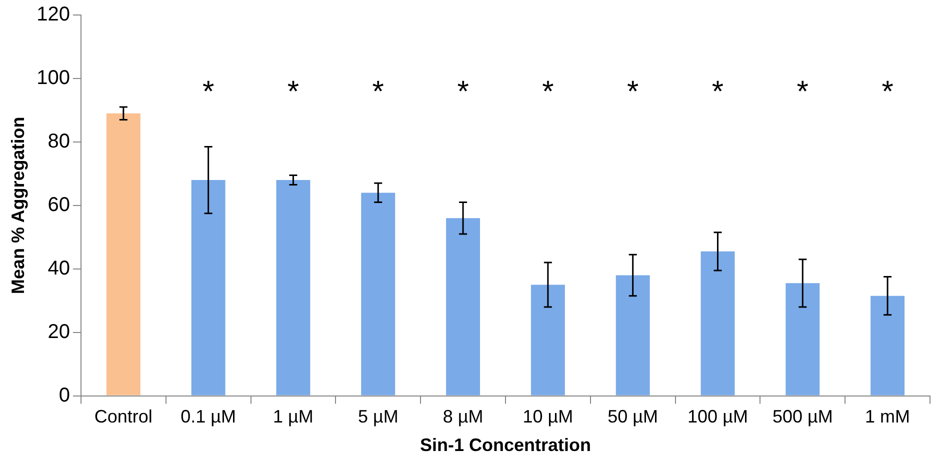 Image resolution: width=936 pixels, height=465 pixels. What do you see at coordinates (293, 416) in the screenshot?
I see `x-tick-label: 1 µM` at bounding box center [293, 416].